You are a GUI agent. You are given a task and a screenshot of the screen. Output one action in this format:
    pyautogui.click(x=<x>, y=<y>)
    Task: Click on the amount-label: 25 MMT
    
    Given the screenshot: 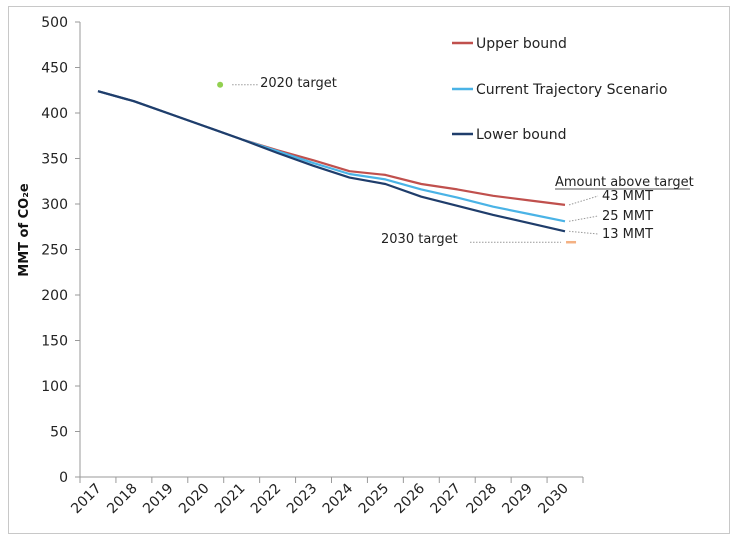 What is the action you would take?
    pyautogui.click(x=627, y=216)
    